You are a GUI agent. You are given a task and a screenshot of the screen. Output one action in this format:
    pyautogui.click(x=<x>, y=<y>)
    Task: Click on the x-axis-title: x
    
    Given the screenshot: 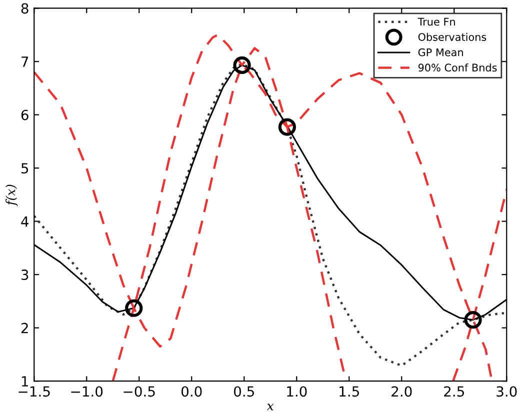 What is the action you would take?
    pyautogui.click(x=270, y=407)
    